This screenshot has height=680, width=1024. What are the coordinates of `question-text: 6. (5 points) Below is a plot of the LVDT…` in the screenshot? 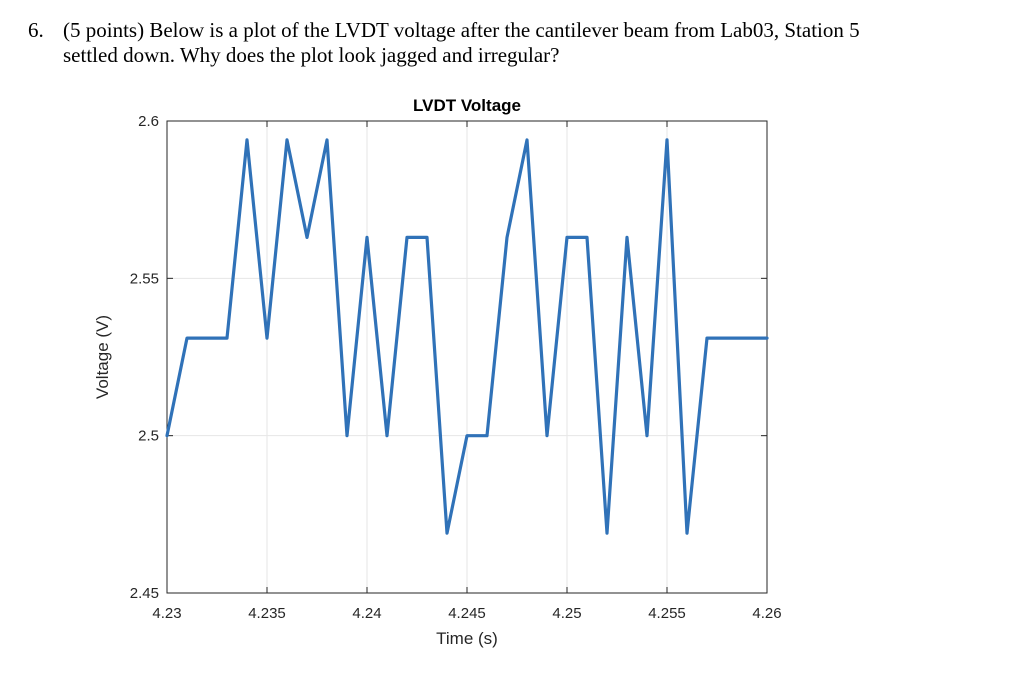 It's located at (518, 43).